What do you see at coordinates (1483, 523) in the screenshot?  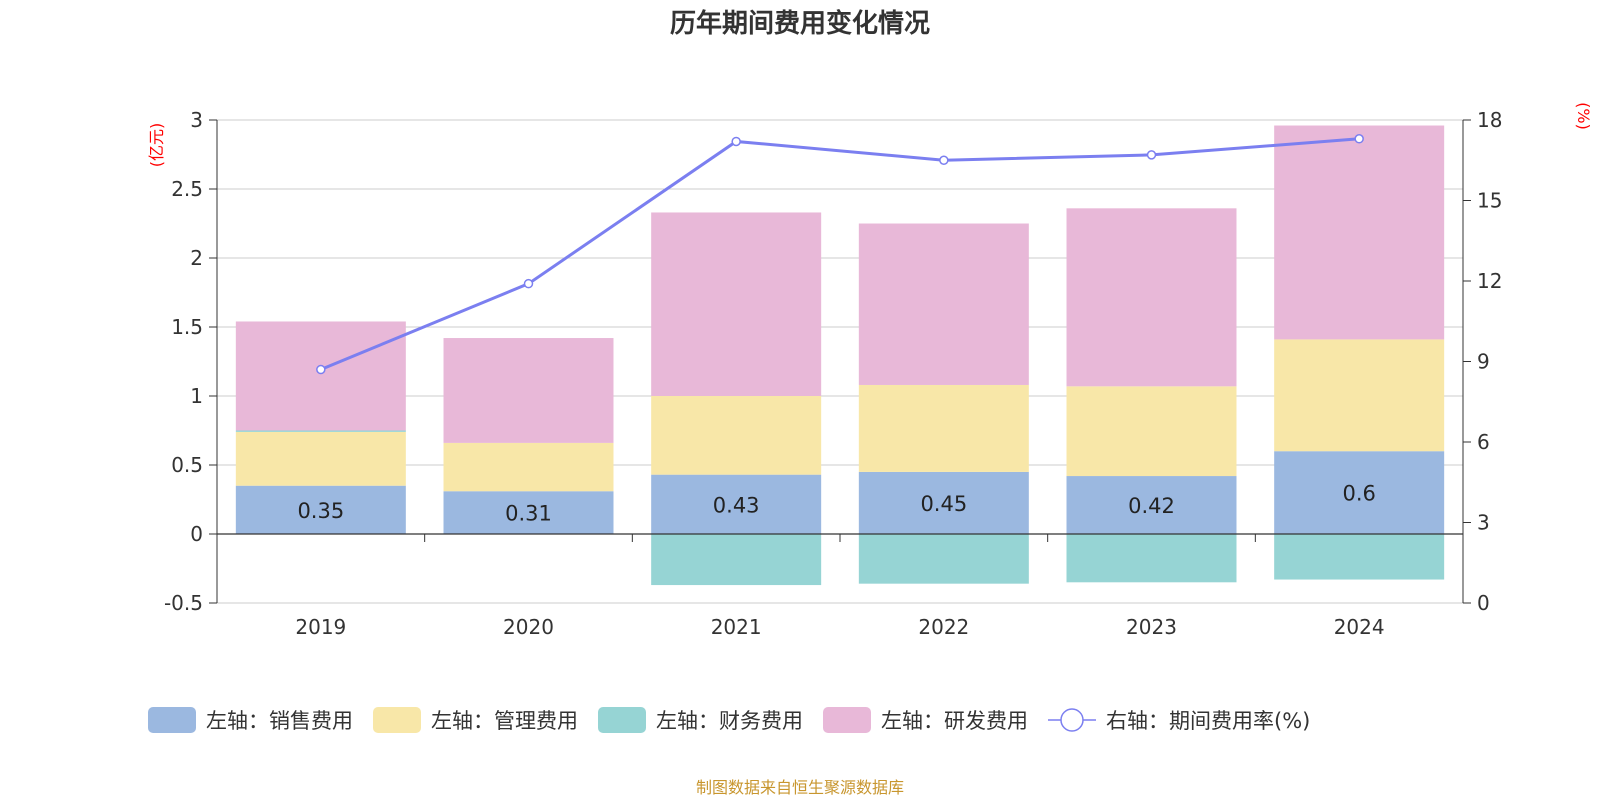 I see `right-tick-label: 3` at bounding box center [1483, 523].